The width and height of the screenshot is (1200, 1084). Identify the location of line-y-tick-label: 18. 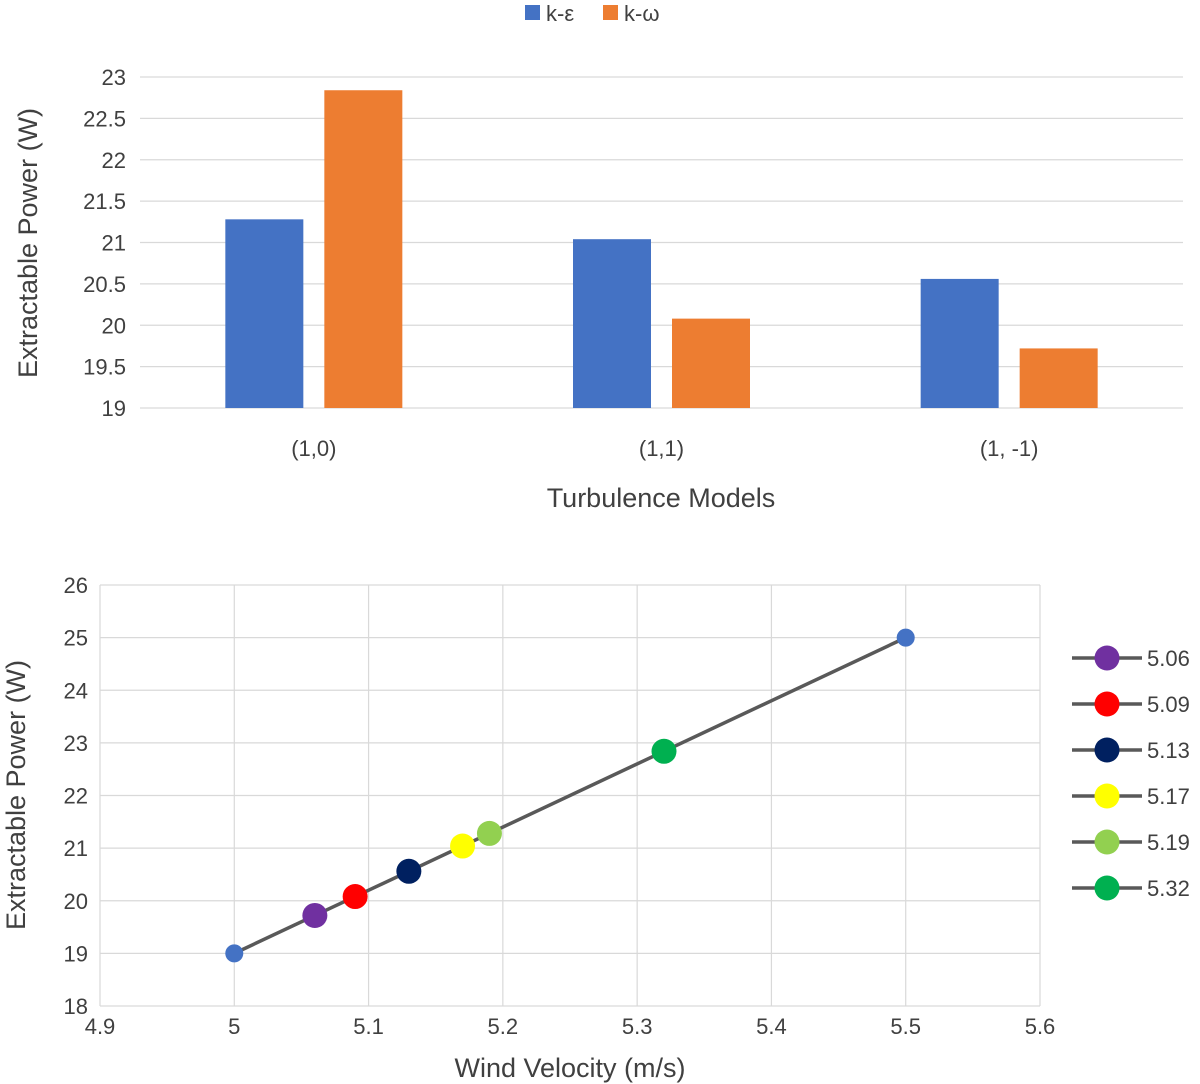
(76, 1006).